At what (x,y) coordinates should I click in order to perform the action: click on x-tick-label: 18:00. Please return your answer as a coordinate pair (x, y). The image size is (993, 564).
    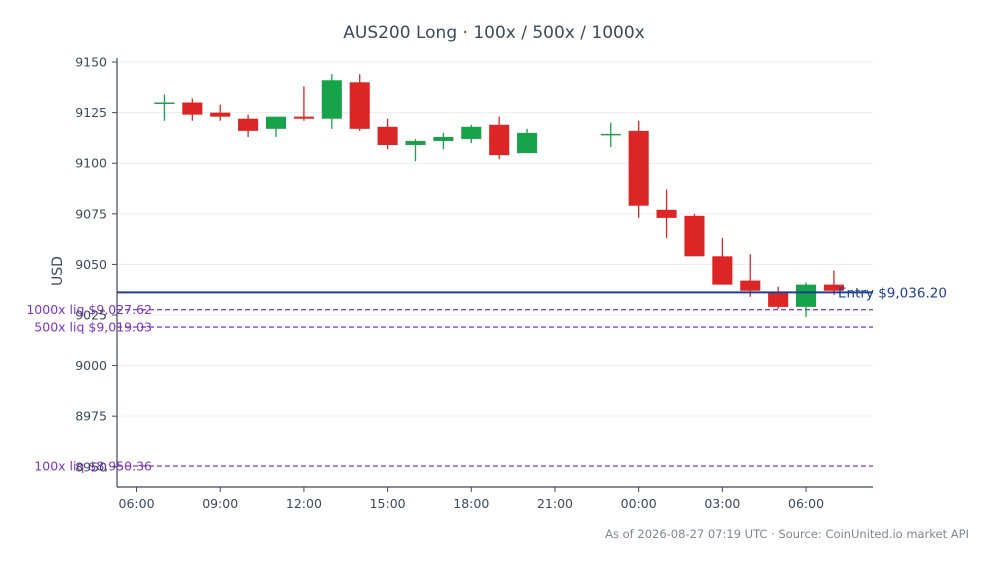
    Looking at the image, I should click on (471, 503).